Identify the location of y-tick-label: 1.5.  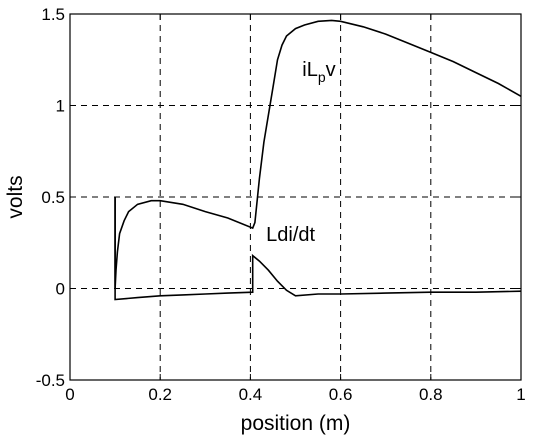
(53, 14).